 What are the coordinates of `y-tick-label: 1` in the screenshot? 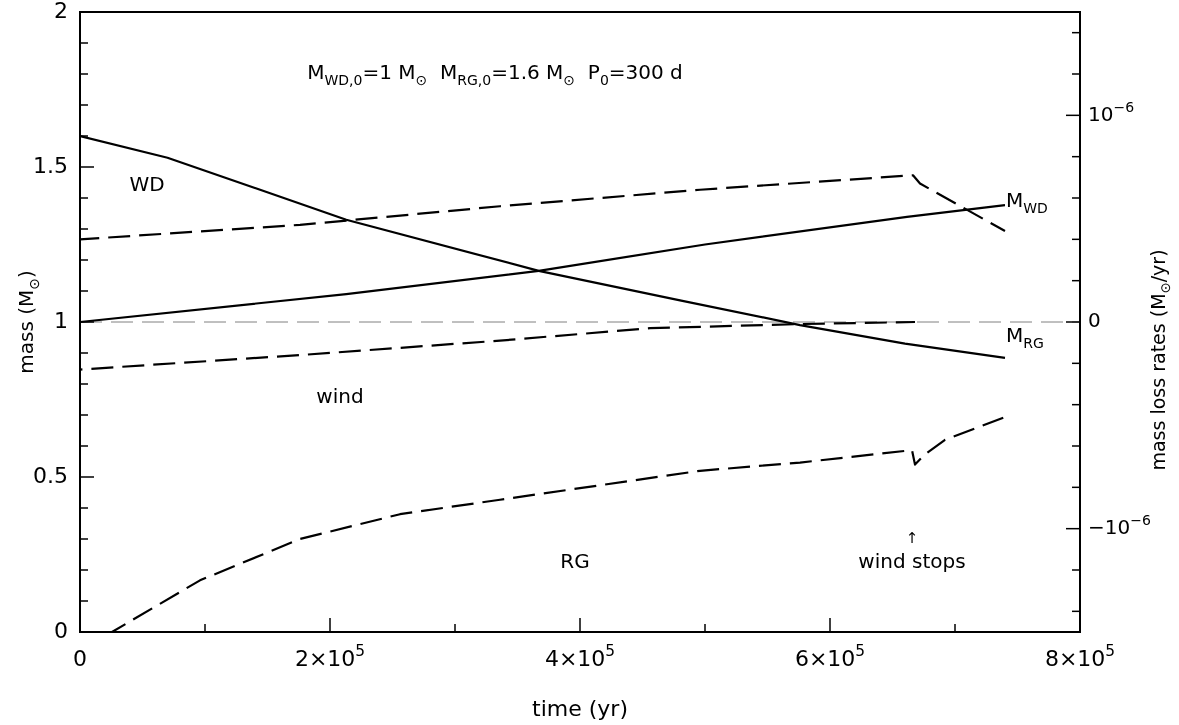 It's located at (61, 320).